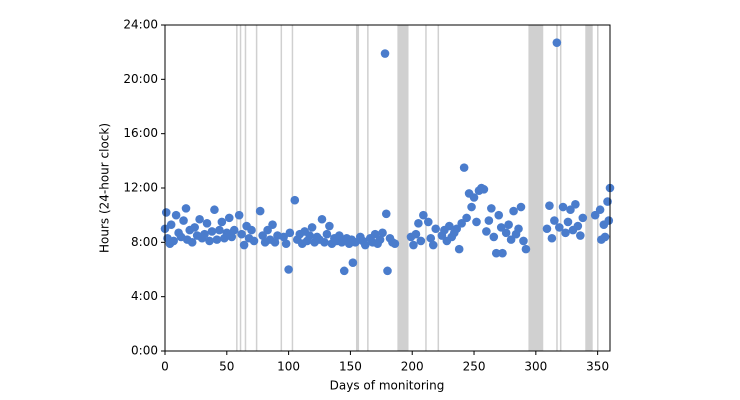 This screenshot has height=400, width=740. What do you see at coordinates (140, 188) in the screenshot?
I see `y-tick-label: 12:00` at bounding box center [140, 188].